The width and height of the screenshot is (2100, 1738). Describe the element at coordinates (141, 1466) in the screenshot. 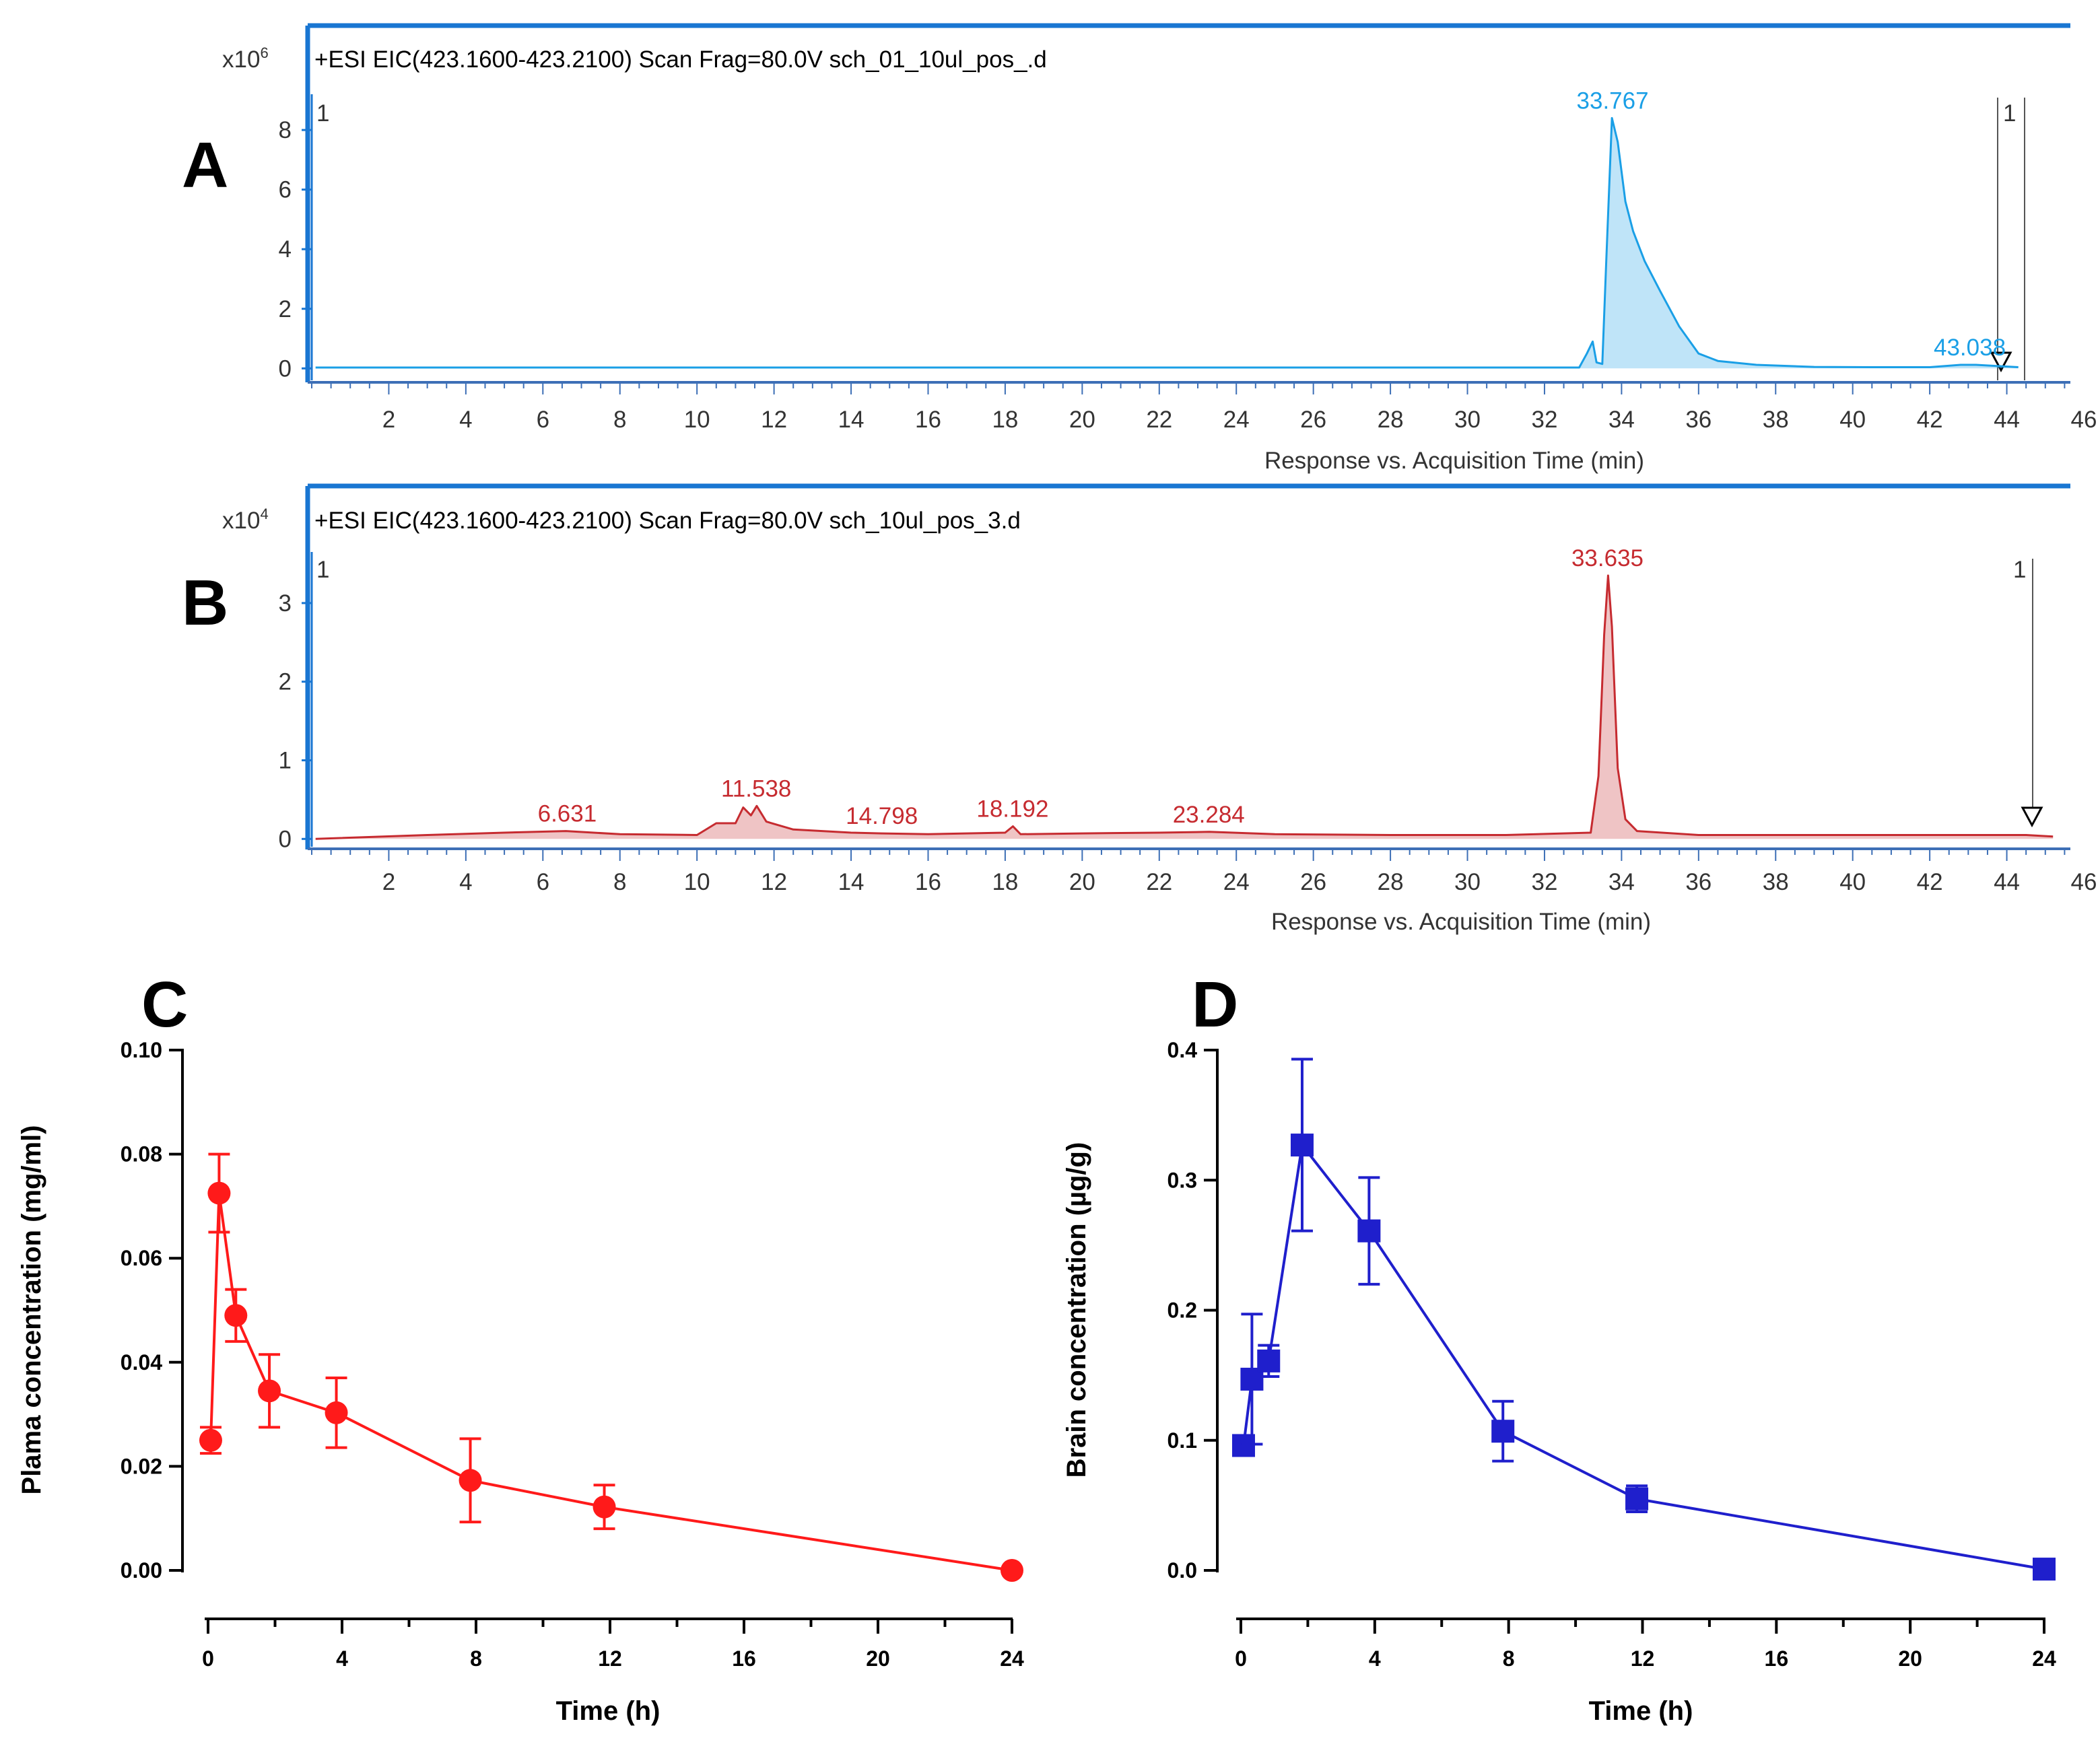

I see `panel-c-ytick-label: 0.02` at that location.